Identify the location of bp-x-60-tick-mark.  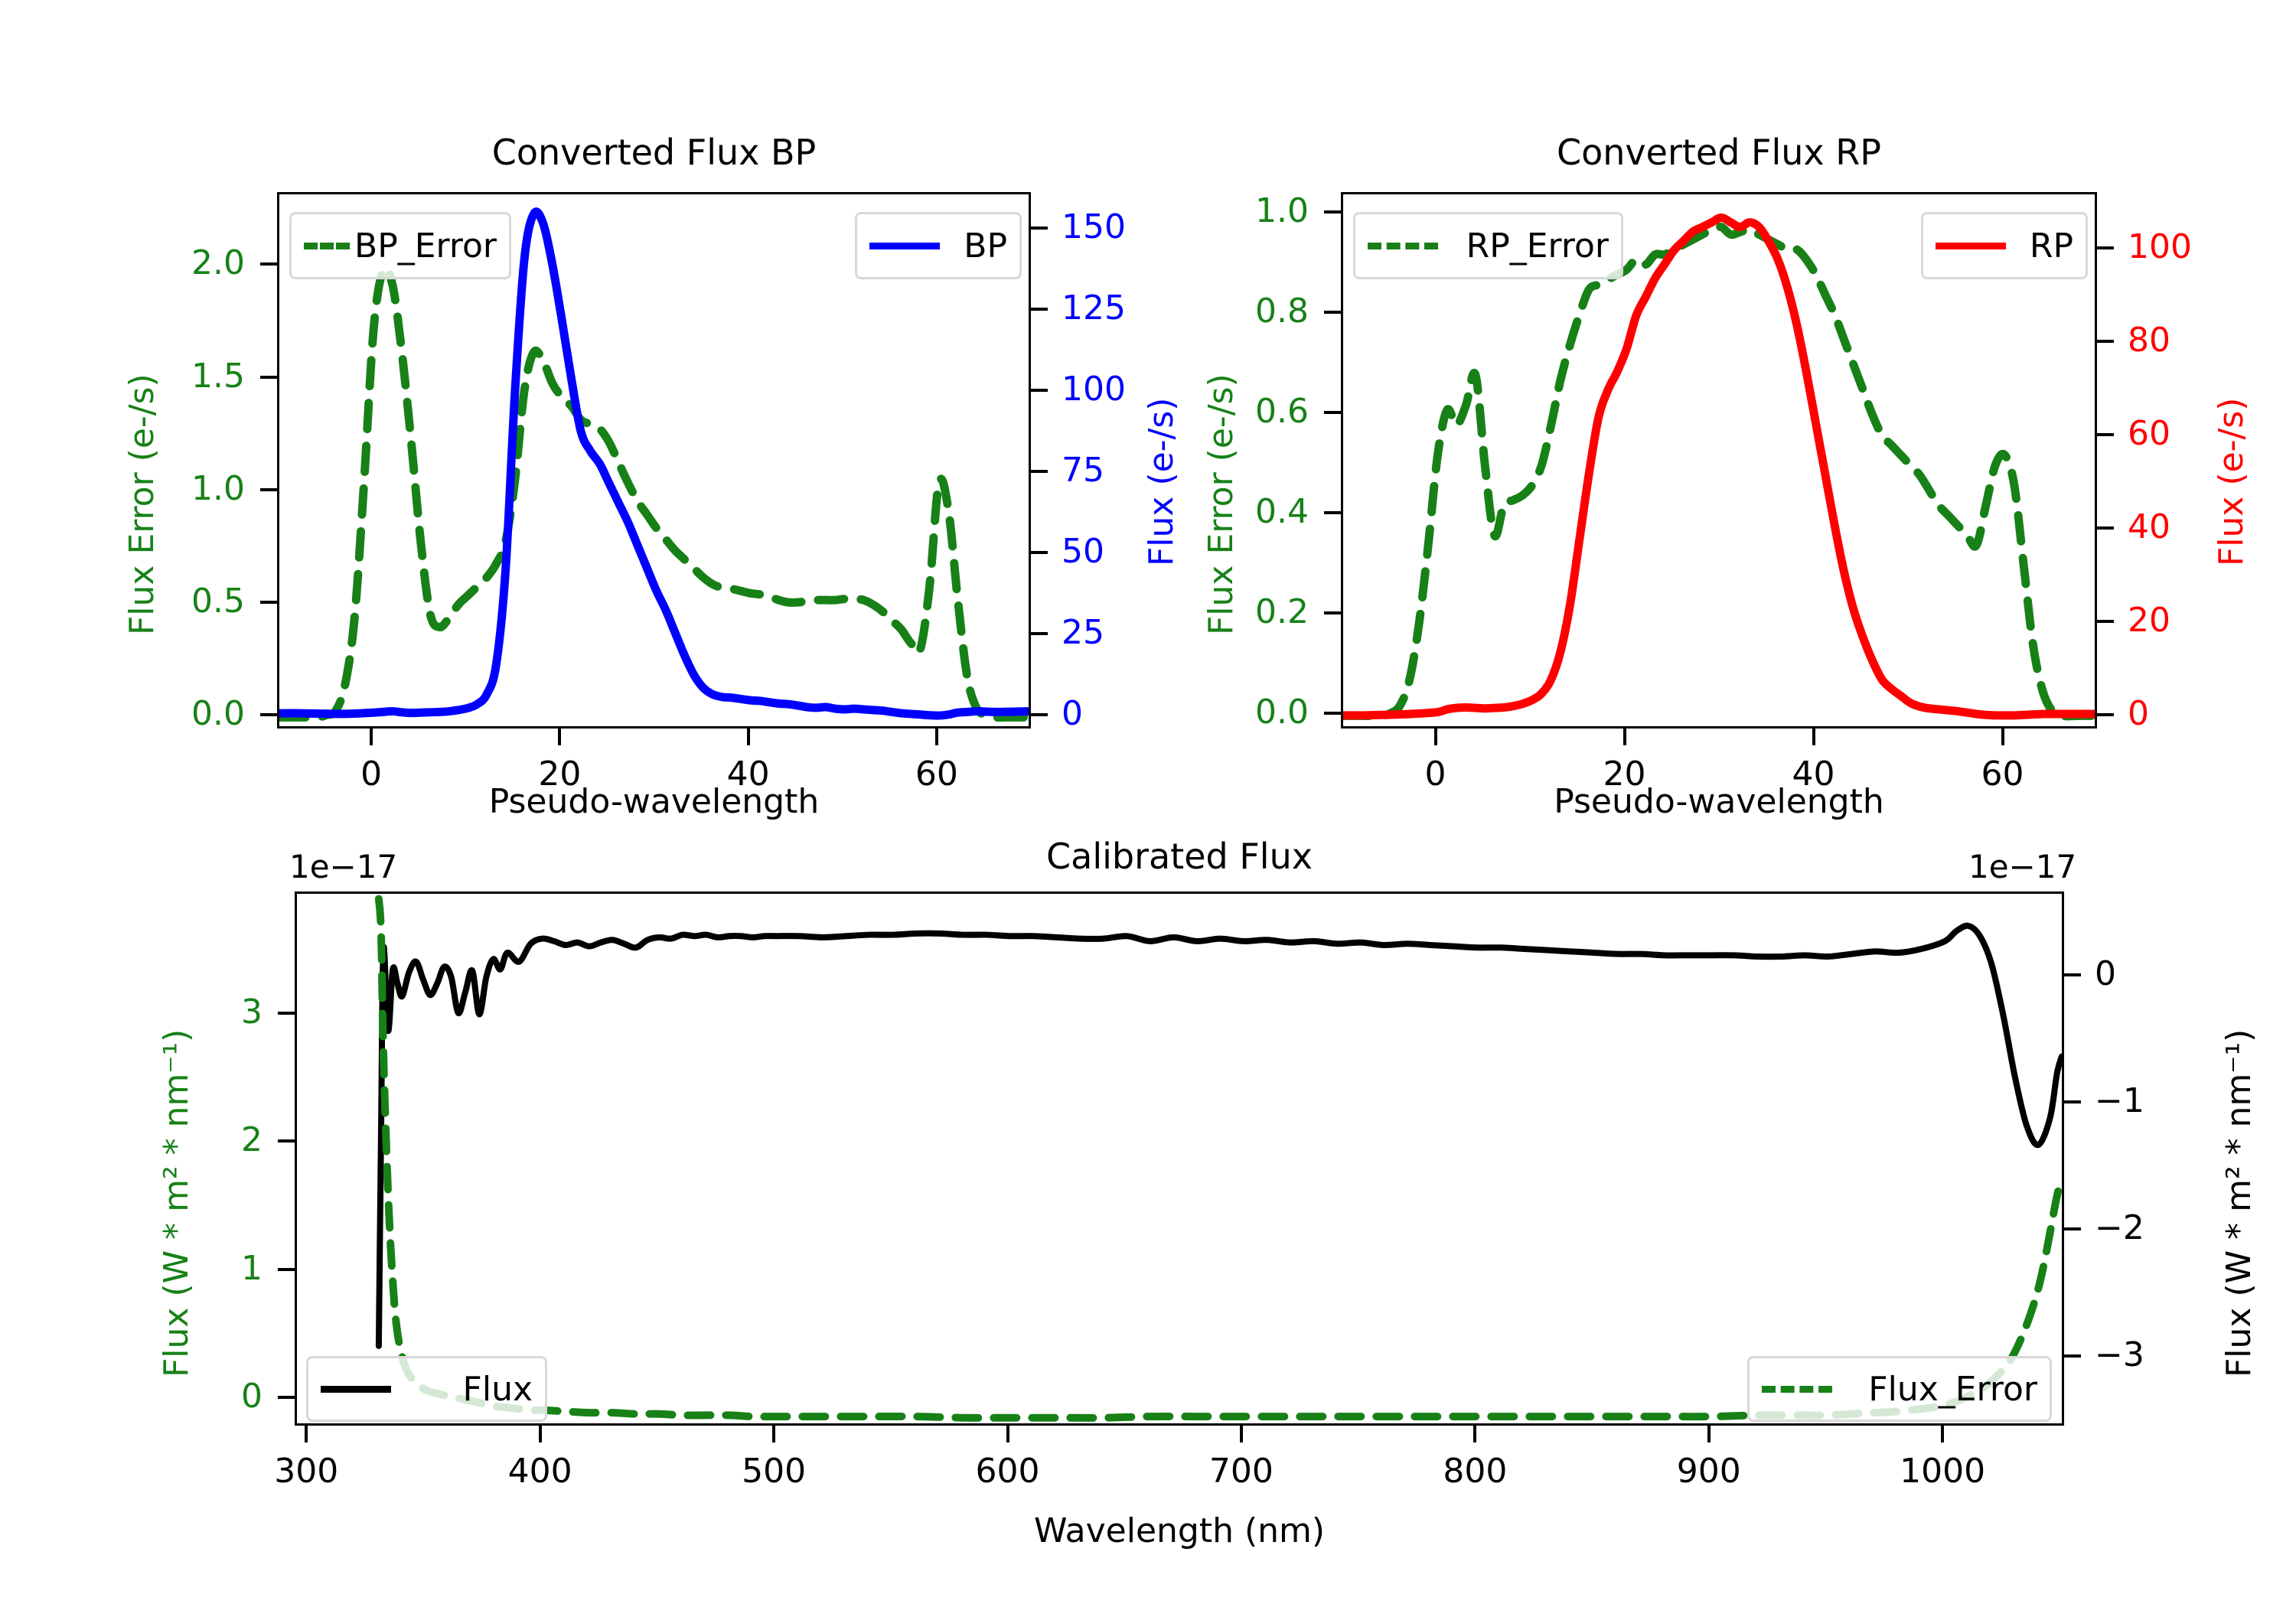
(936, 737).